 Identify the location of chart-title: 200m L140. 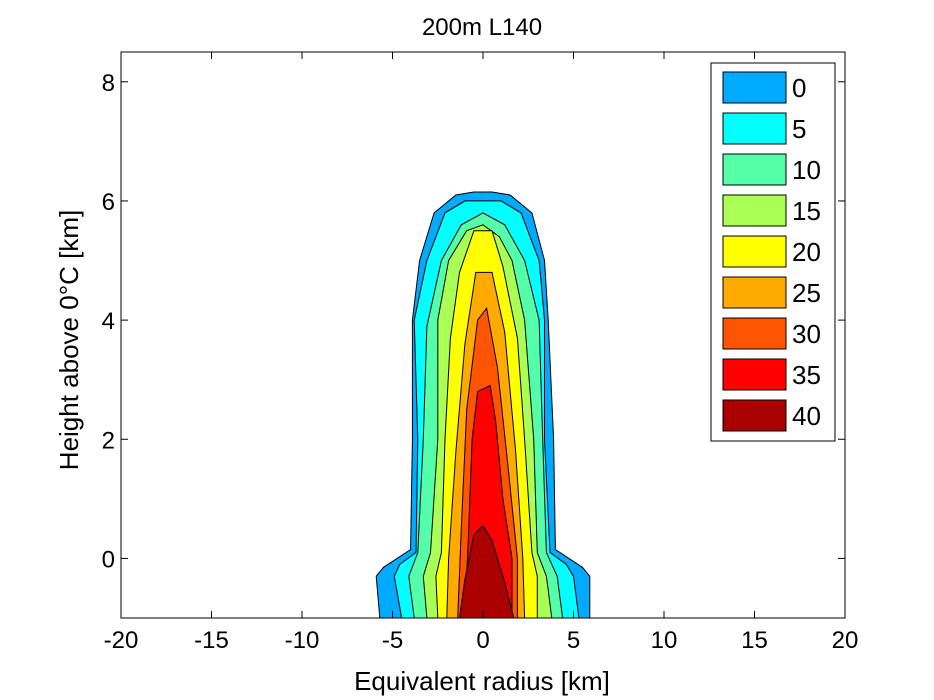
(482, 27).